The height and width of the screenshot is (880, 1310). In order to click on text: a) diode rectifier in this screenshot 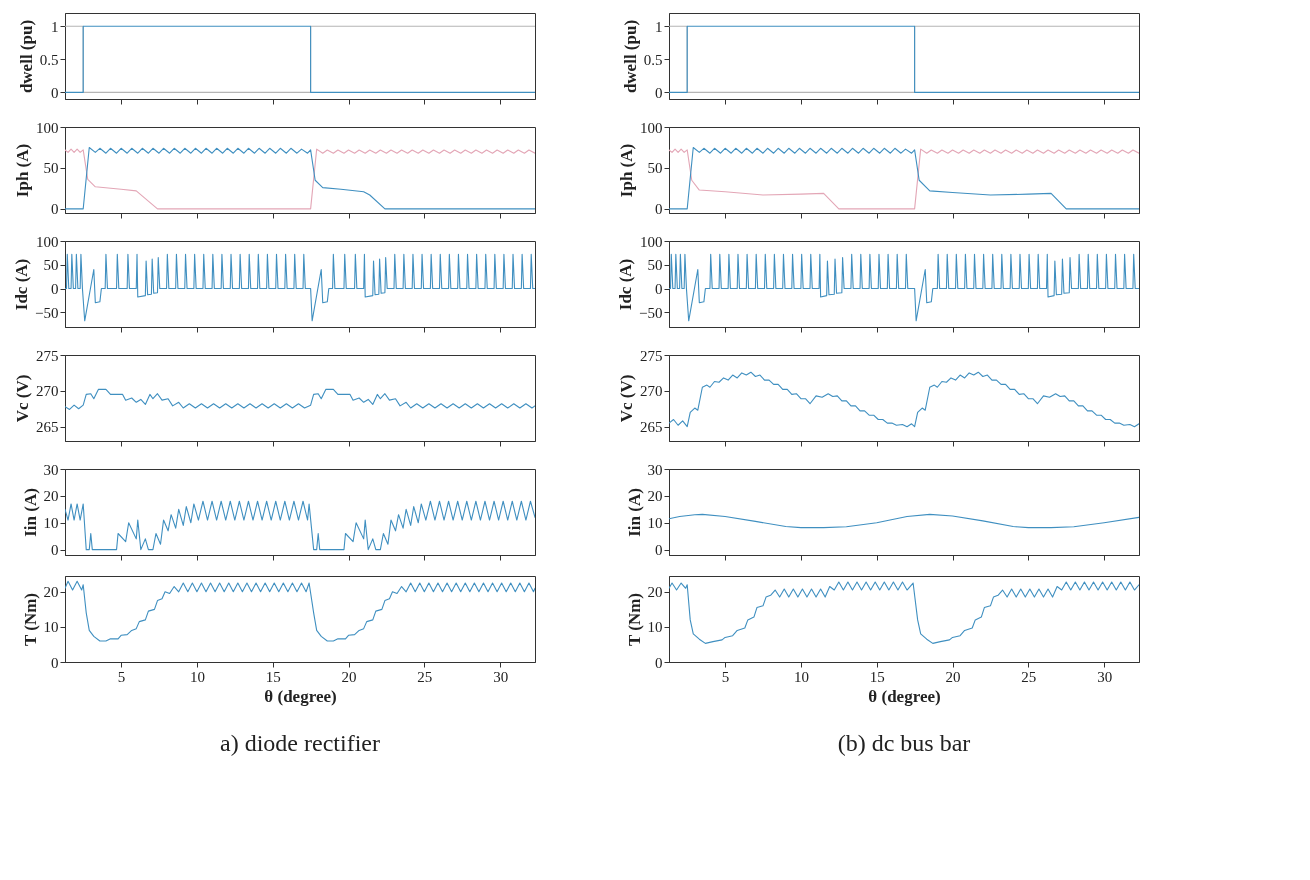, I will do `click(300, 743)`.